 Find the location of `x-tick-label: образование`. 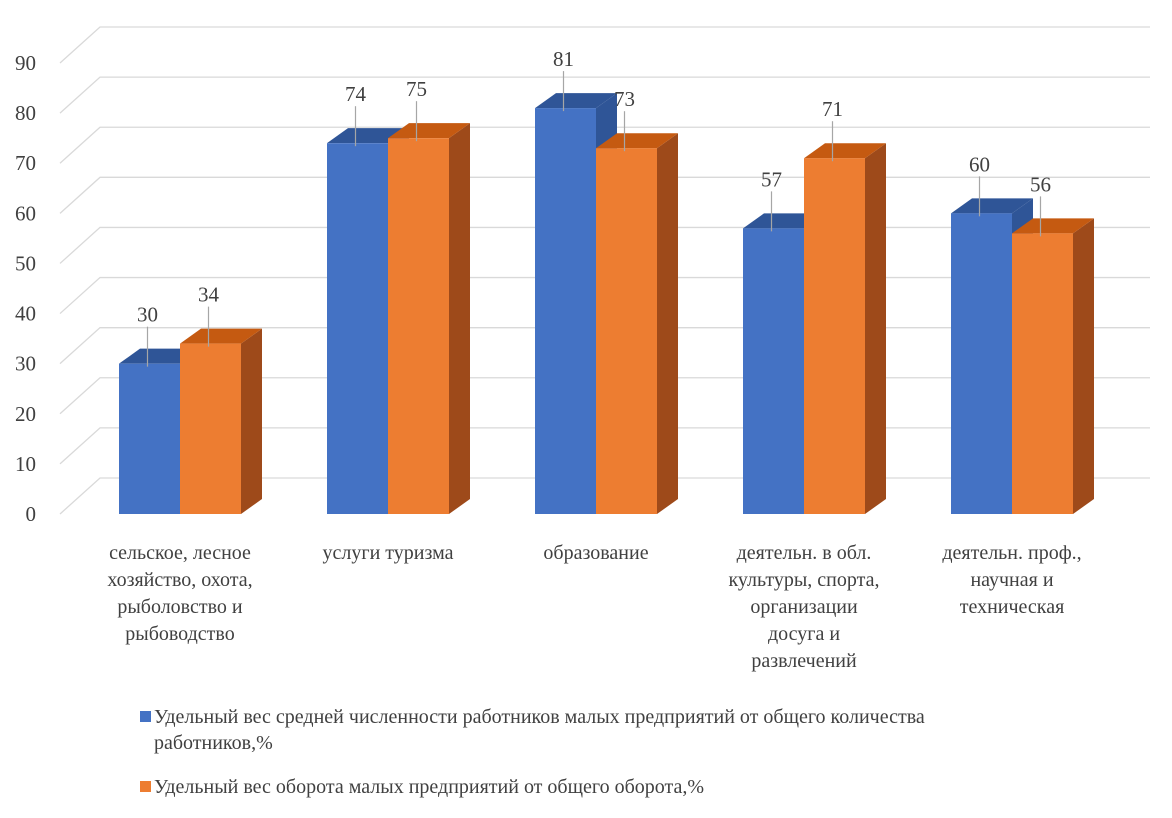

x-tick-label: образование is located at coordinates (595, 553).